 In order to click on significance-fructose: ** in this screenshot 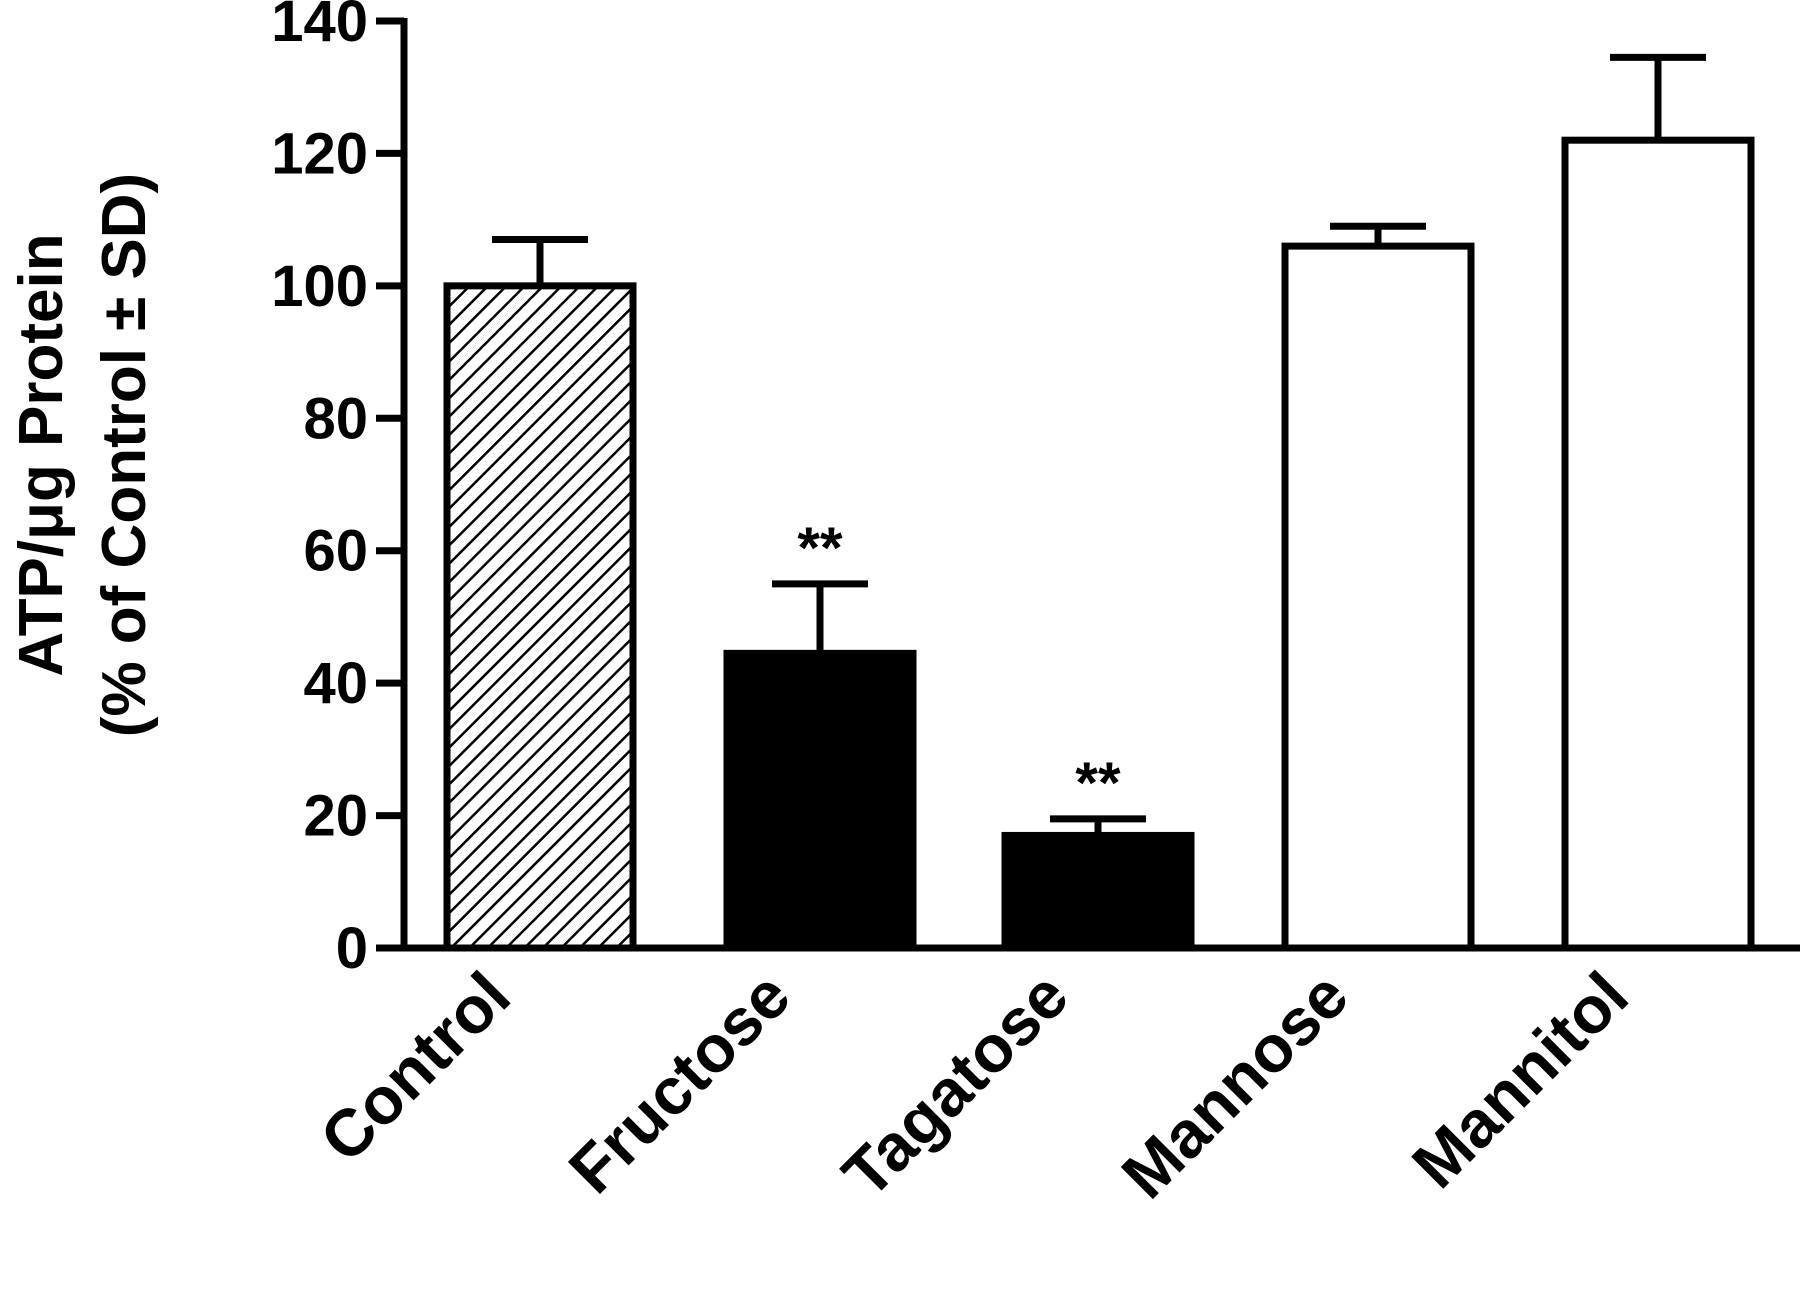, I will do `click(820, 548)`.